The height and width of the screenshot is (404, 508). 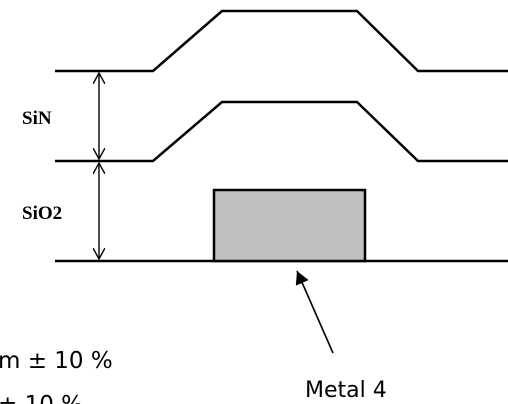 I want to click on sin-top-surface, so click(x=281, y=41).